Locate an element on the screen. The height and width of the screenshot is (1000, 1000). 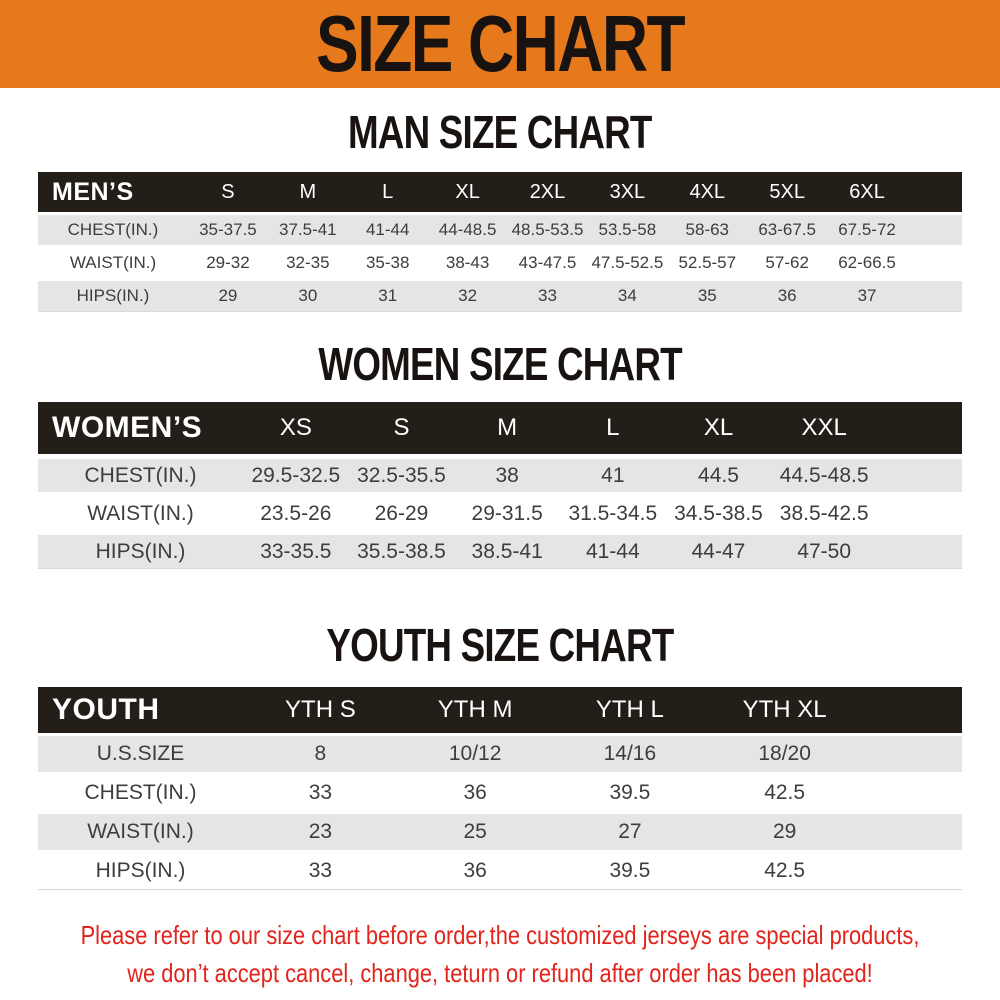
column-header: 3XL is located at coordinates (627, 191).